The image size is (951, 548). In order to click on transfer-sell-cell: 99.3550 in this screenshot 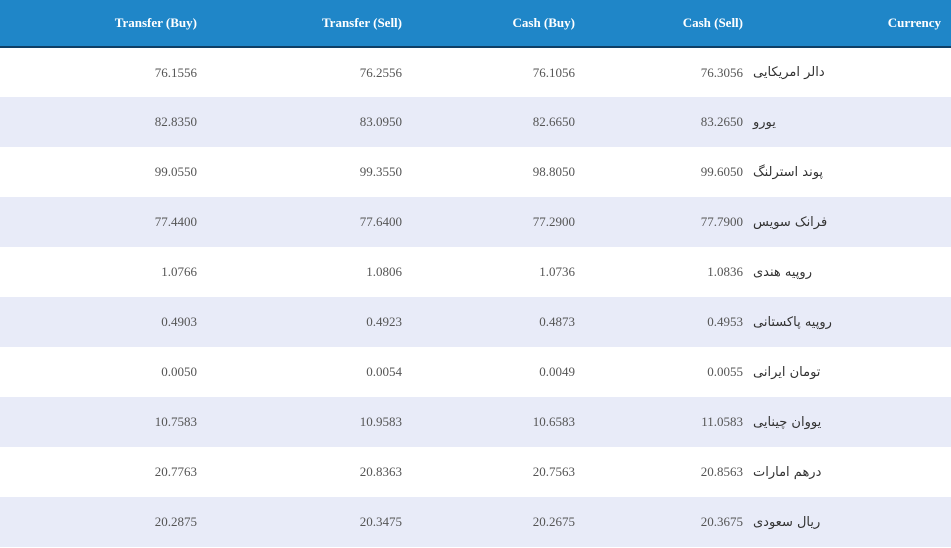, I will do `click(380, 171)`.